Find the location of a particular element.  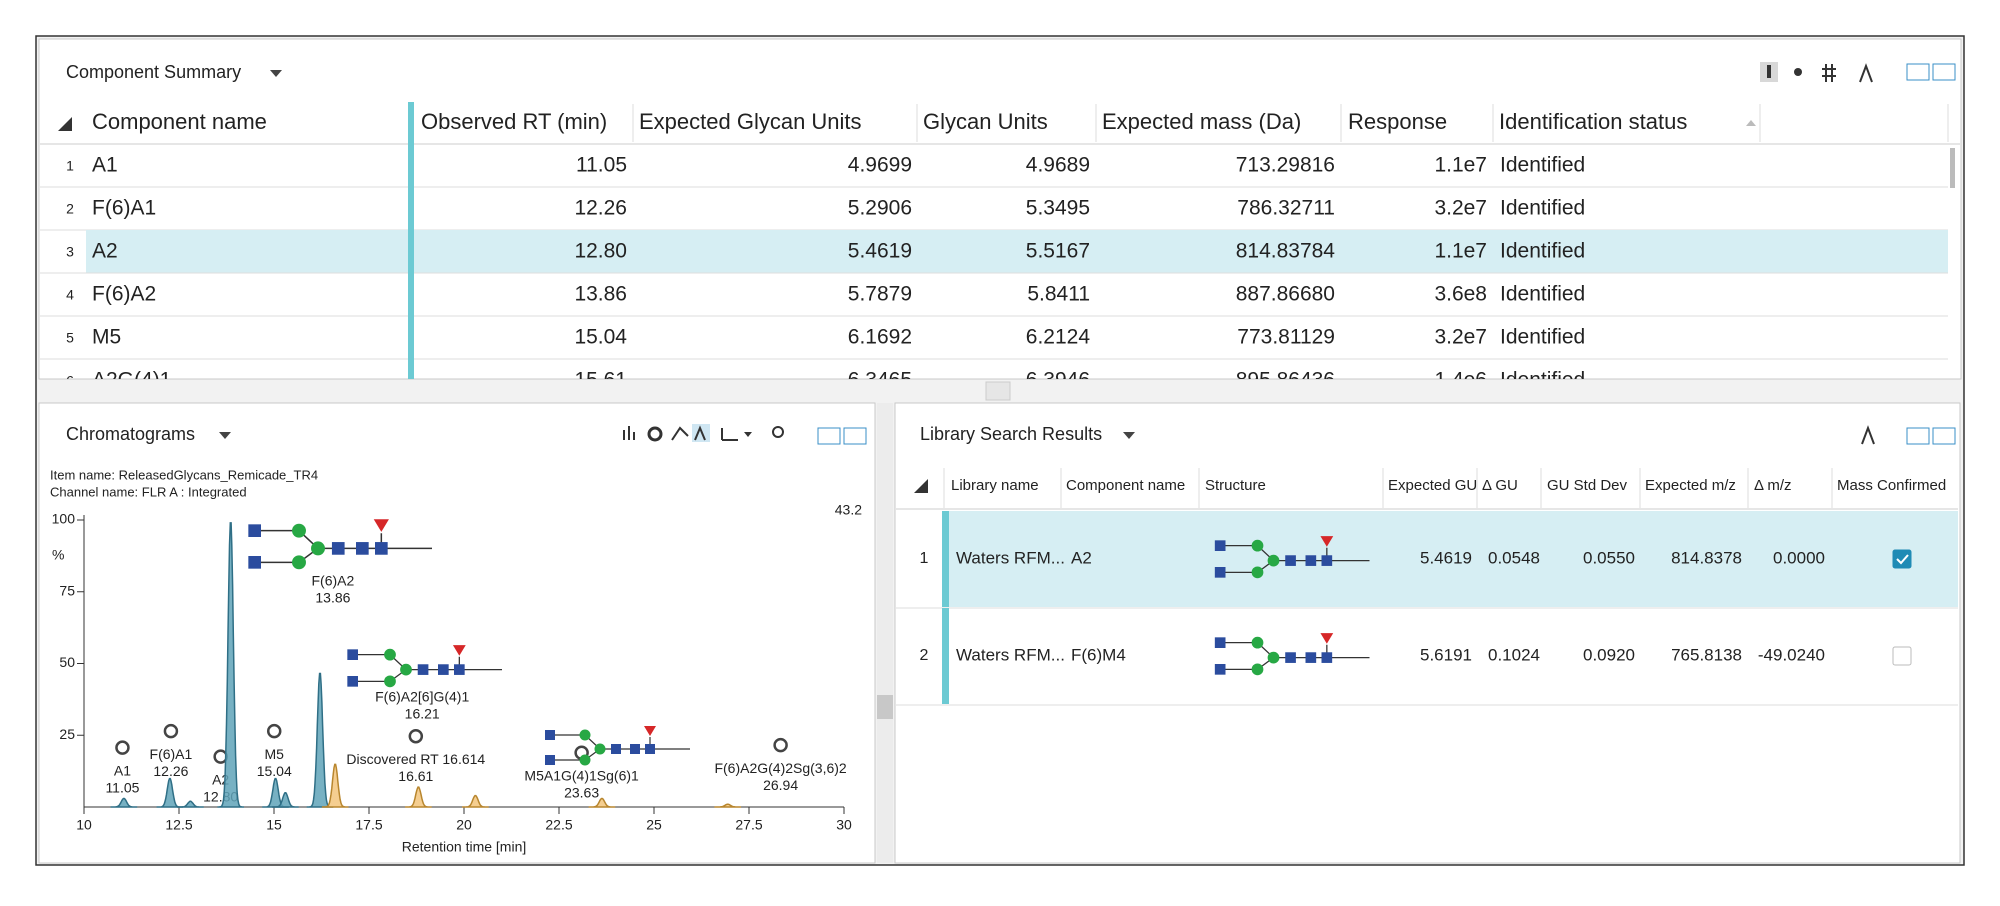

row-index: 2 is located at coordinates (924, 655).